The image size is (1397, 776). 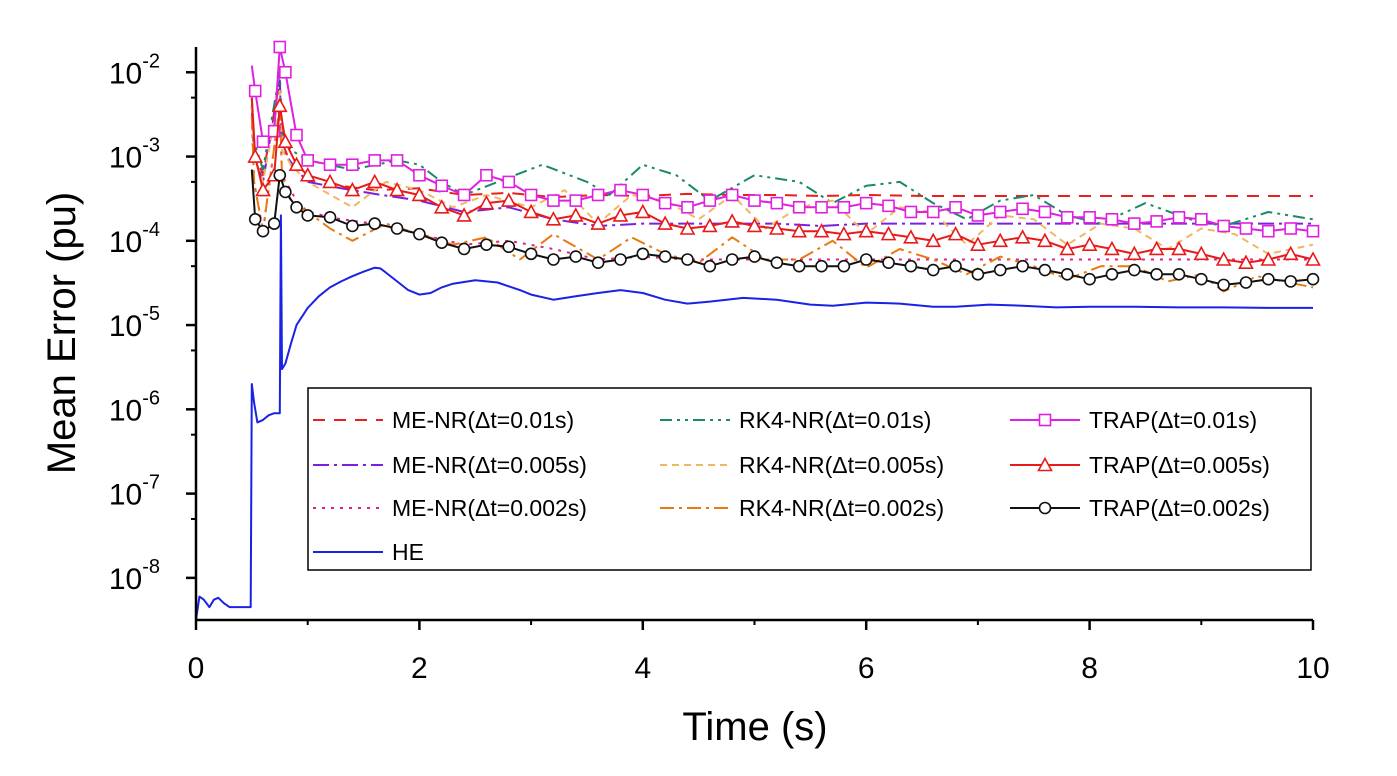 What do you see at coordinates (368, 552) in the screenshot?
I see `legend-entry: HE` at bounding box center [368, 552].